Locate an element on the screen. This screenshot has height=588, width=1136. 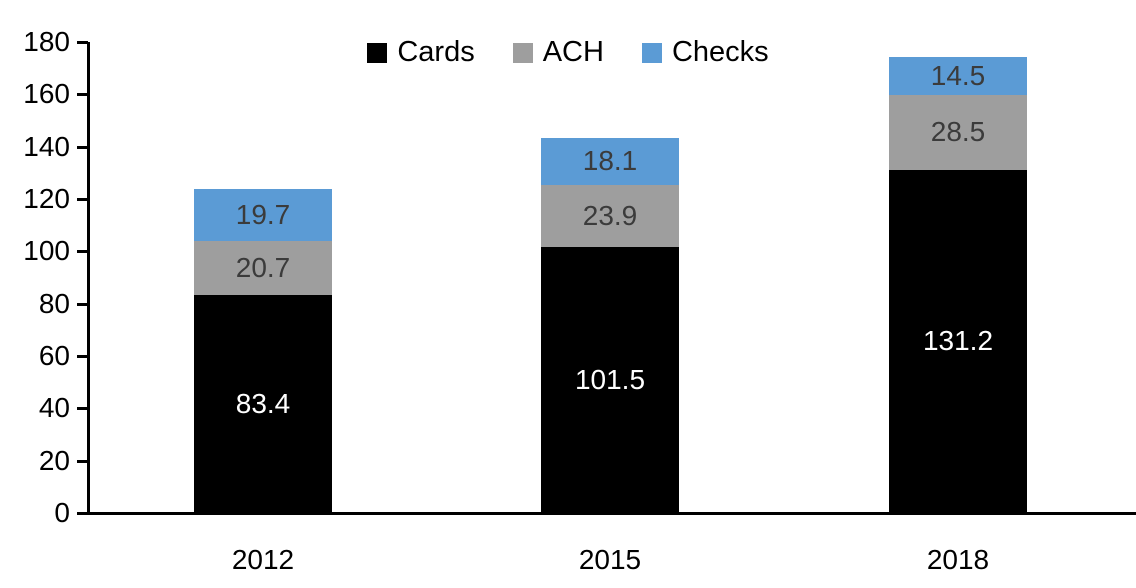
x-axis-label-2015: 2015 is located at coordinates (610, 559).